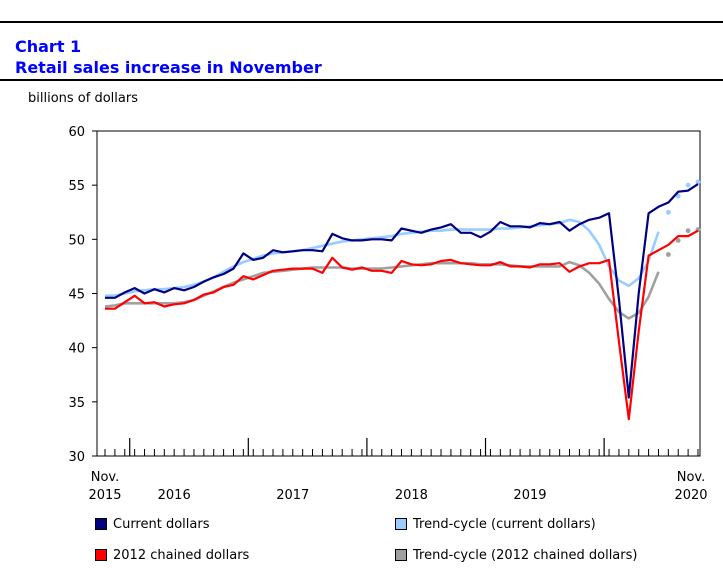  I want to click on y-tick-label: 50, so click(76, 240).